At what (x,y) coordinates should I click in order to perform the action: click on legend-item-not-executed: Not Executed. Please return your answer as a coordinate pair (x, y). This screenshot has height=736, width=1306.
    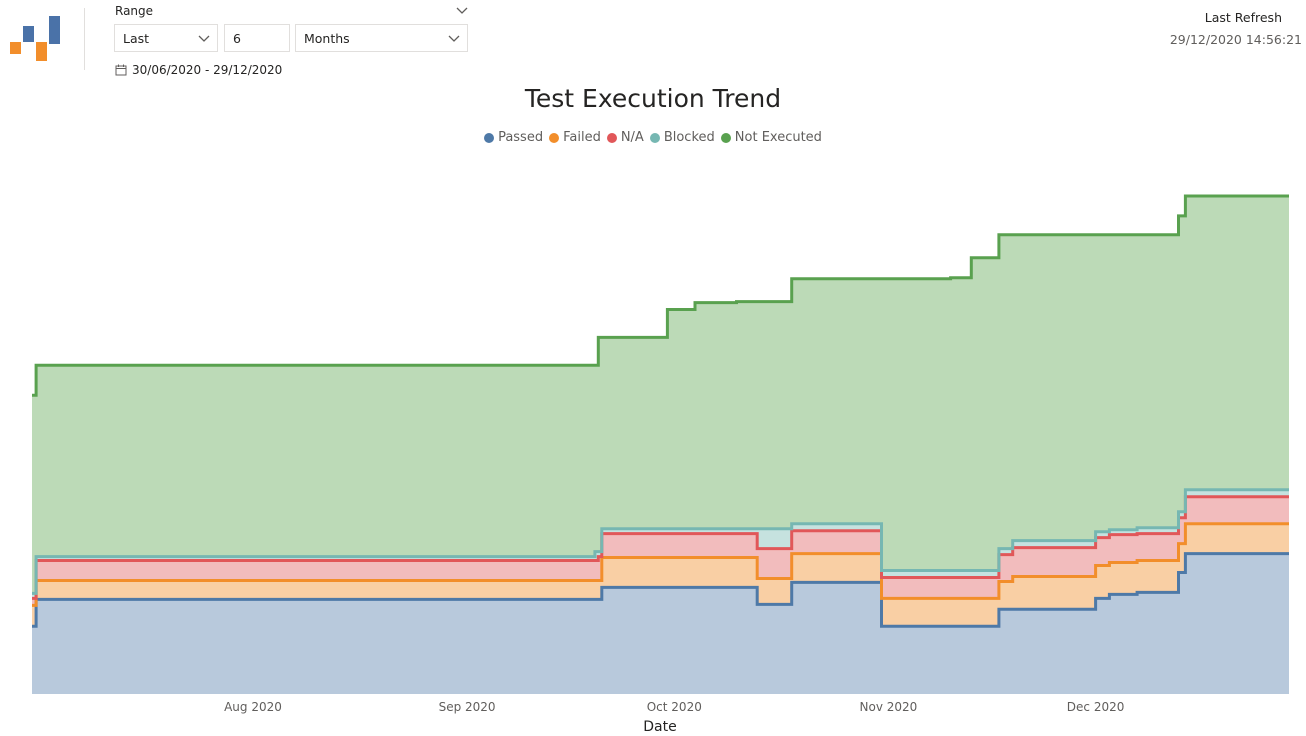
    Looking at the image, I should click on (771, 137).